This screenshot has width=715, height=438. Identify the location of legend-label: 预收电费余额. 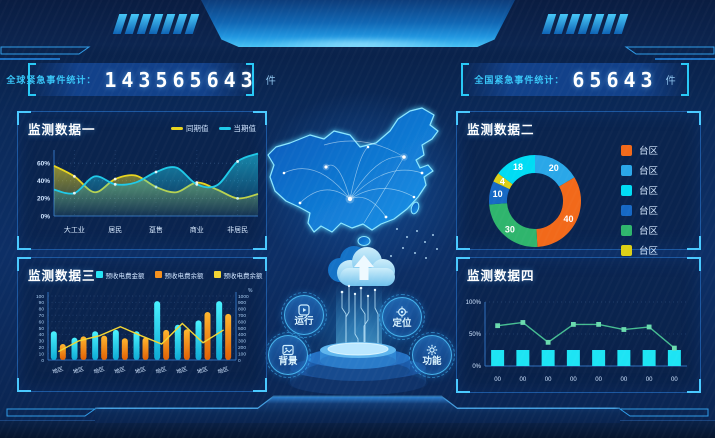
(243, 276).